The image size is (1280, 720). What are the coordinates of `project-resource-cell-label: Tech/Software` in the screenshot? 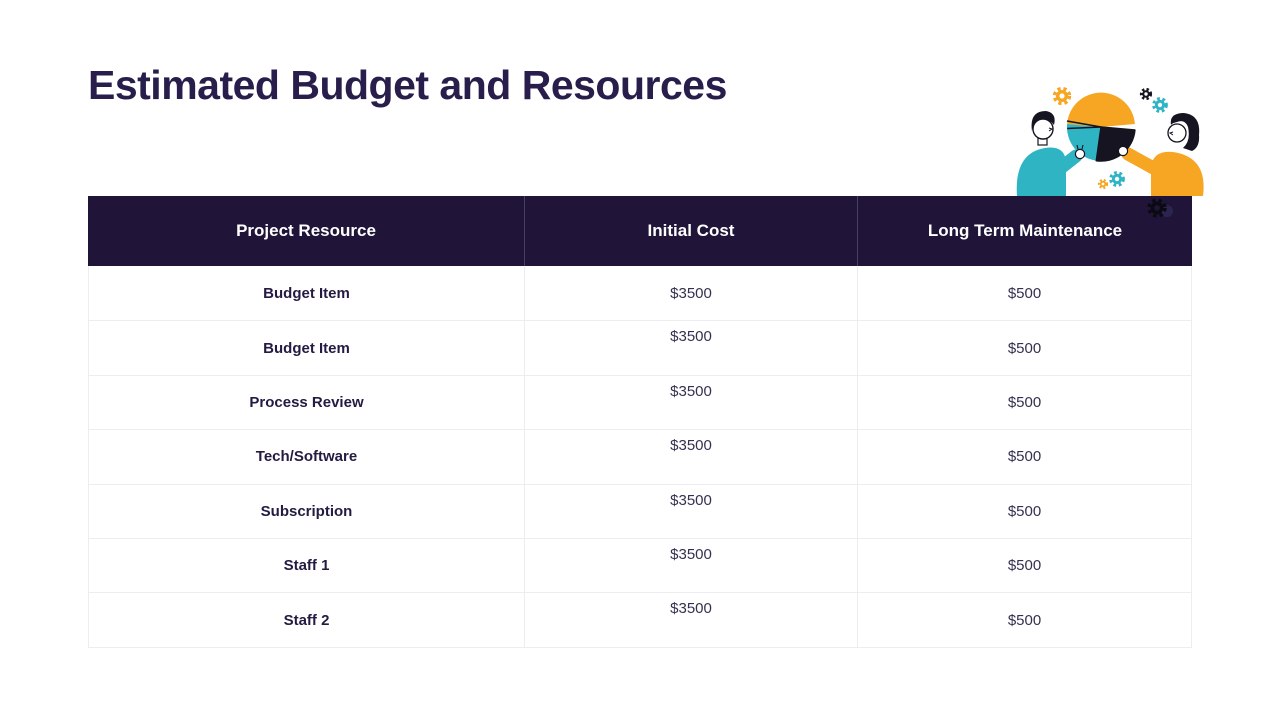 It's located at (306, 457).